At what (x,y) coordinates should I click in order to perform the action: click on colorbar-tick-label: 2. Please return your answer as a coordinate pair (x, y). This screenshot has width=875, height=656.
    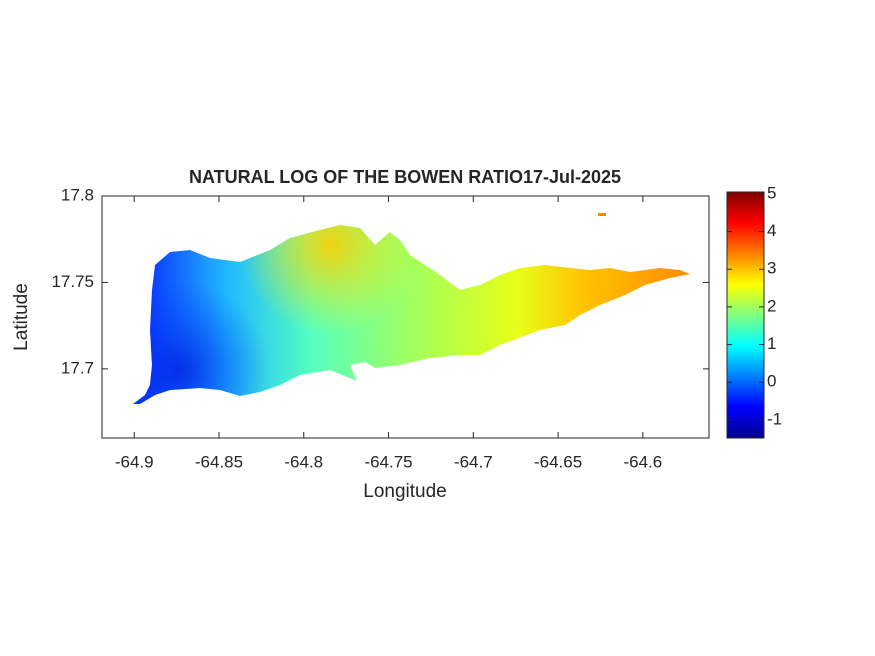
    Looking at the image, I should click on (771, 305).